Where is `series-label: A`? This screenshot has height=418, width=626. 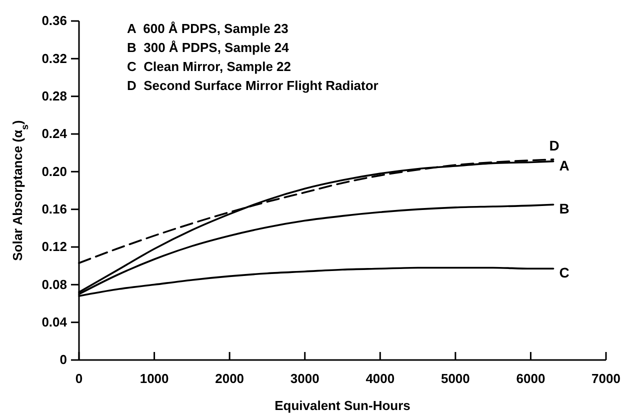 series-label: A is located at coordinates (564, 165).